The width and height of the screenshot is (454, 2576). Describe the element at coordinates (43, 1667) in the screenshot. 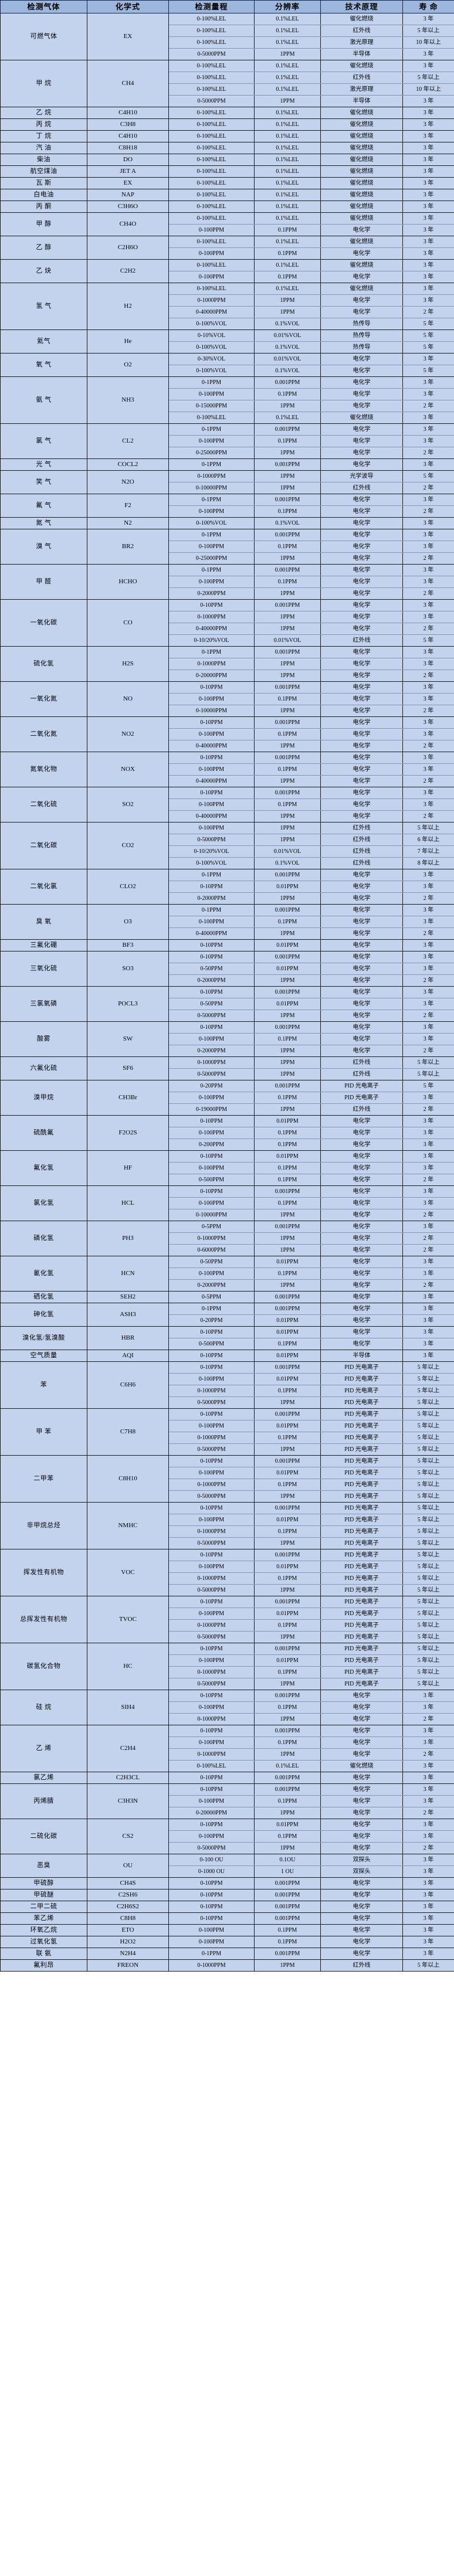

I see `cell-gas-name: 碳氢化合物` at that location.